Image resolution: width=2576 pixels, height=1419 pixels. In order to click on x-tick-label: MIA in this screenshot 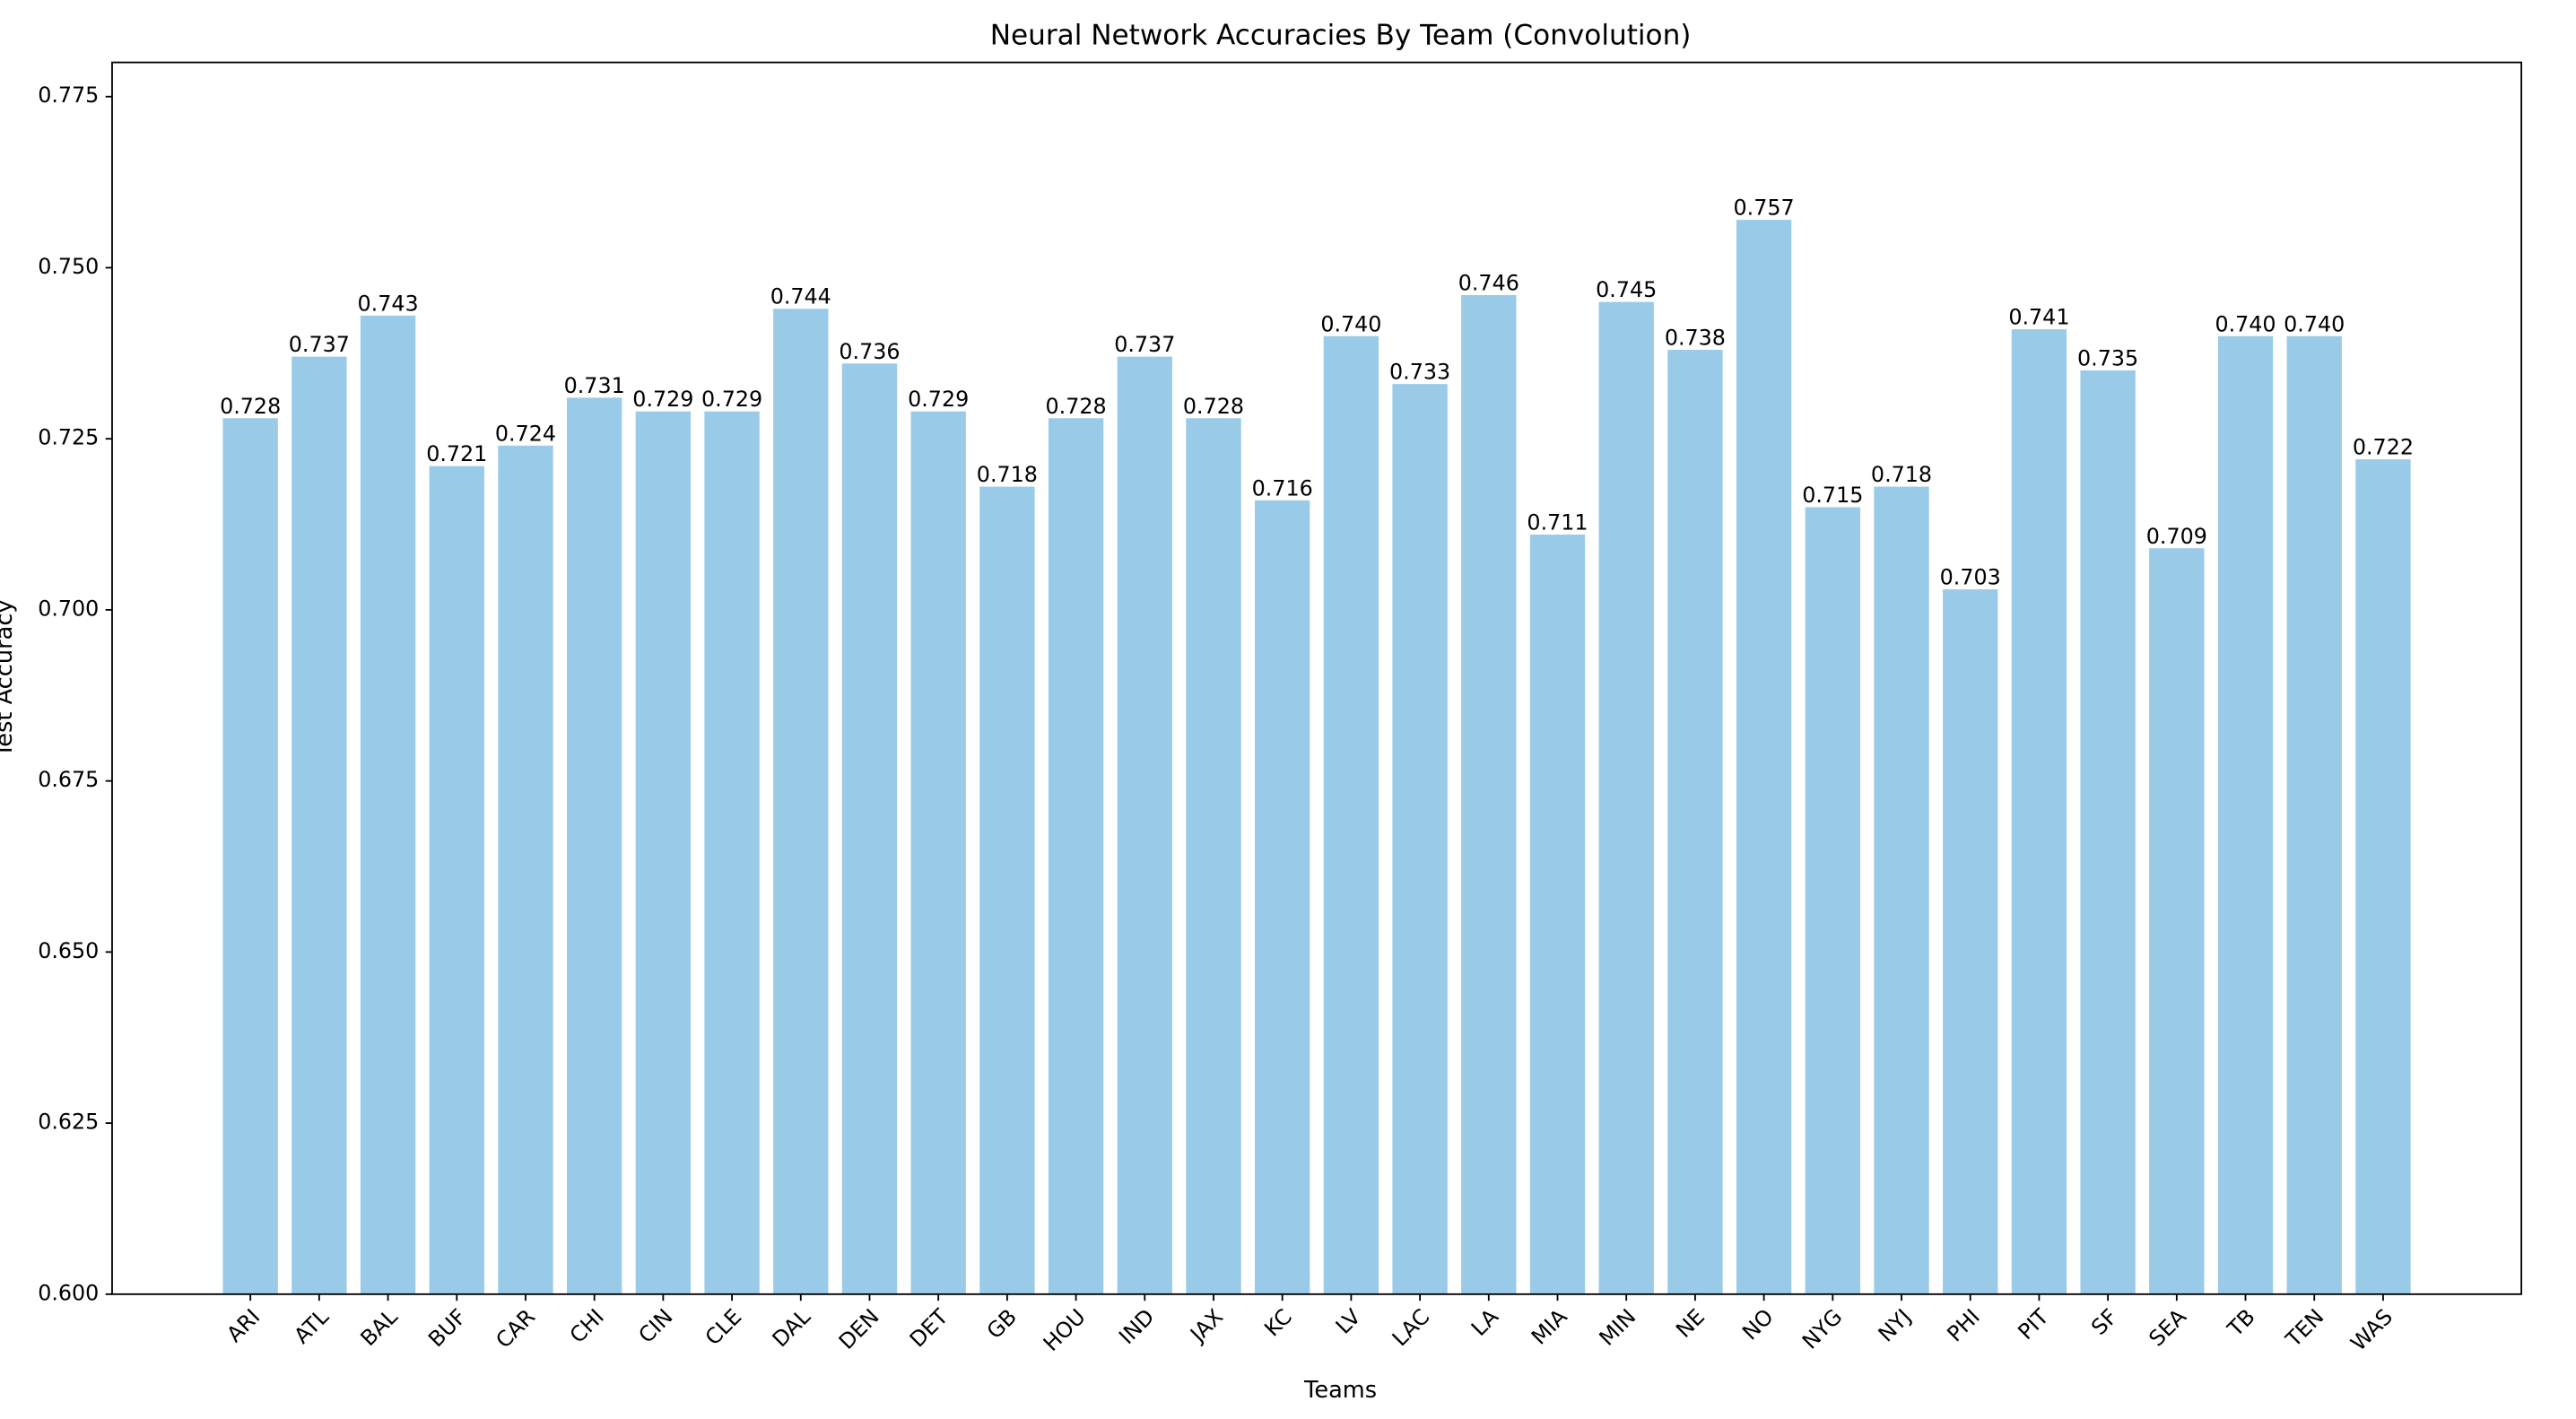, I will do `click(1549, 1326)`.